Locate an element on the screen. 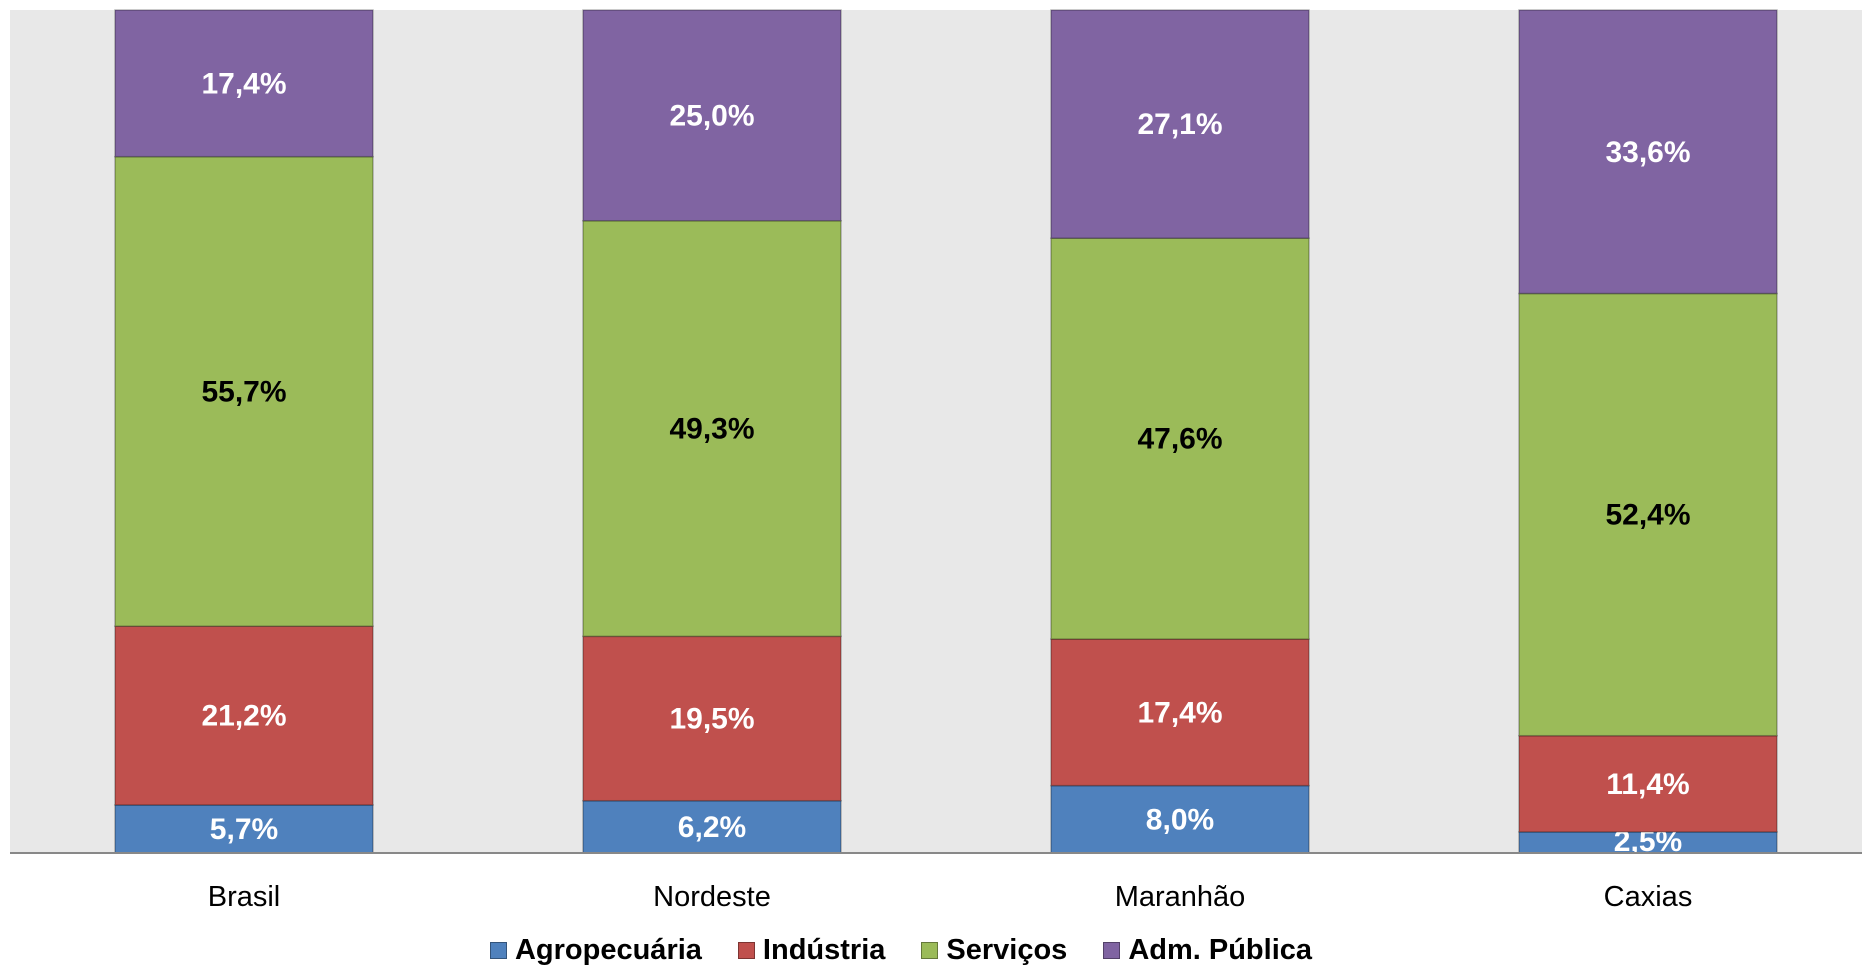 This screenshot has height=972, width=1862. category-label: Maranhão is located at coordinates (1180, 897).